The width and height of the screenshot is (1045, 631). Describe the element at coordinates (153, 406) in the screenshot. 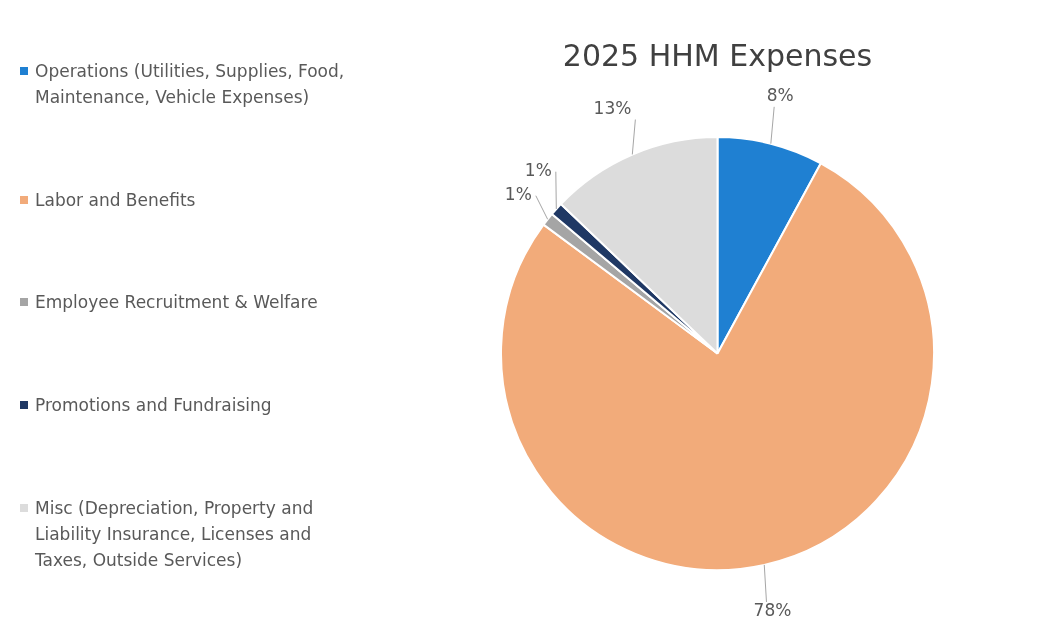

I see `legend-label: Promotions and Fundraising` at that location.